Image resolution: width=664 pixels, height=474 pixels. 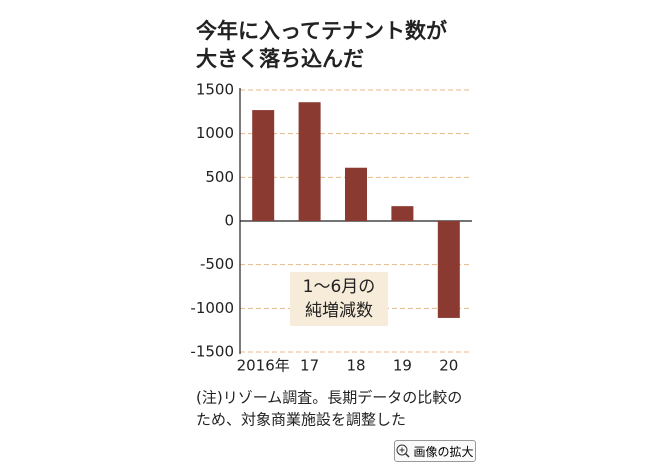 I want to click on y-tick-label: 1500, so click(x=215, y=90).